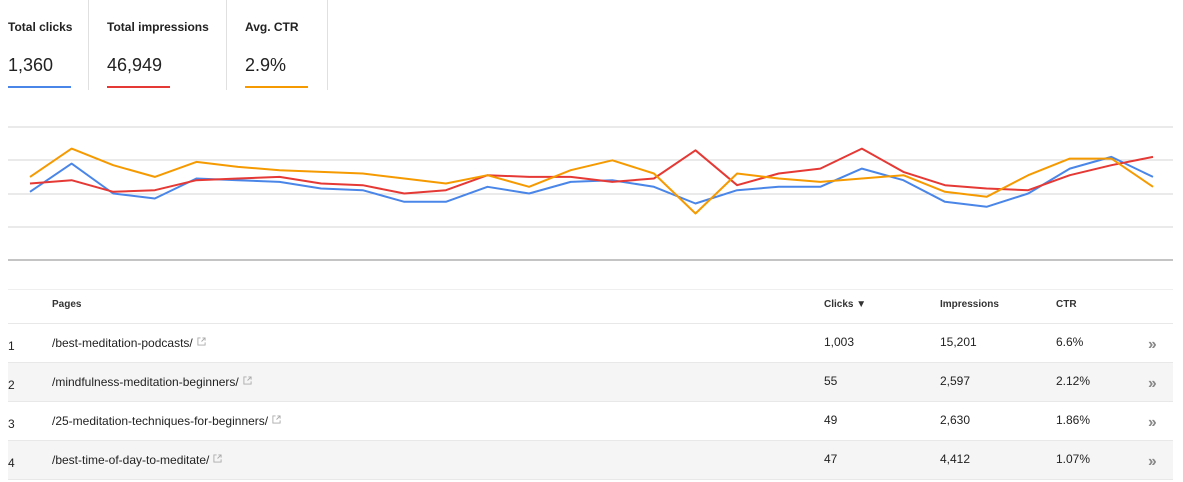 The image size is (1183, 482). I want to click on impressions-value: 2,597, so click(955, 381).